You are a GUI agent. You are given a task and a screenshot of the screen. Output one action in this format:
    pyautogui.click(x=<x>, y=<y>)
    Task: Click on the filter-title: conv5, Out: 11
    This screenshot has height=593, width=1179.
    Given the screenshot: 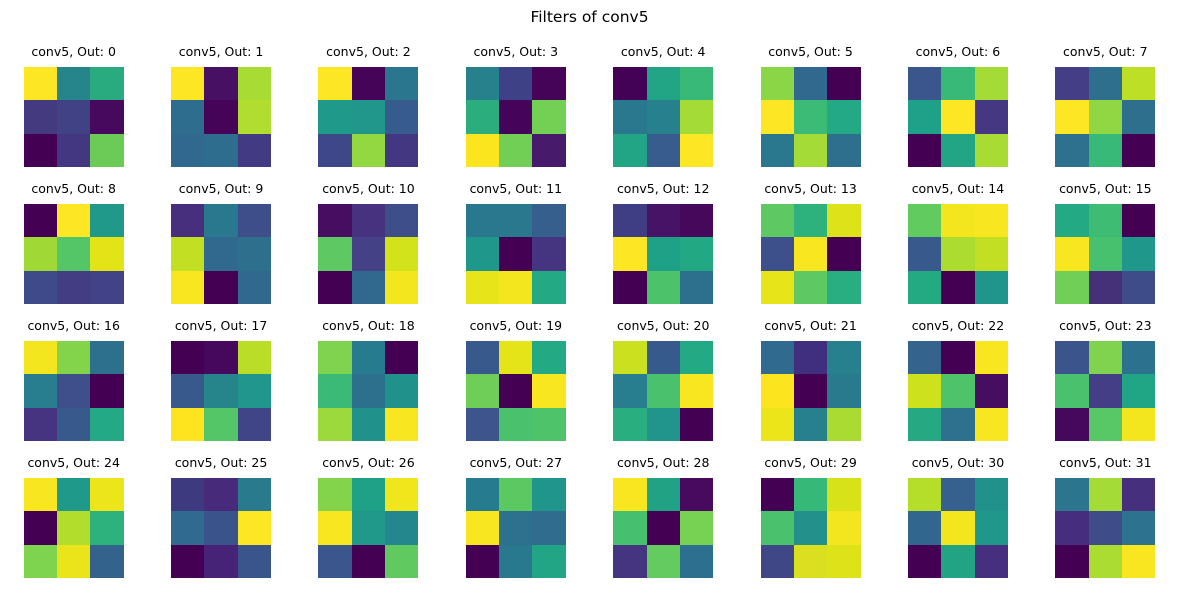 What is the action you would take?
    pyautogui.click(x=516, y=188)
    